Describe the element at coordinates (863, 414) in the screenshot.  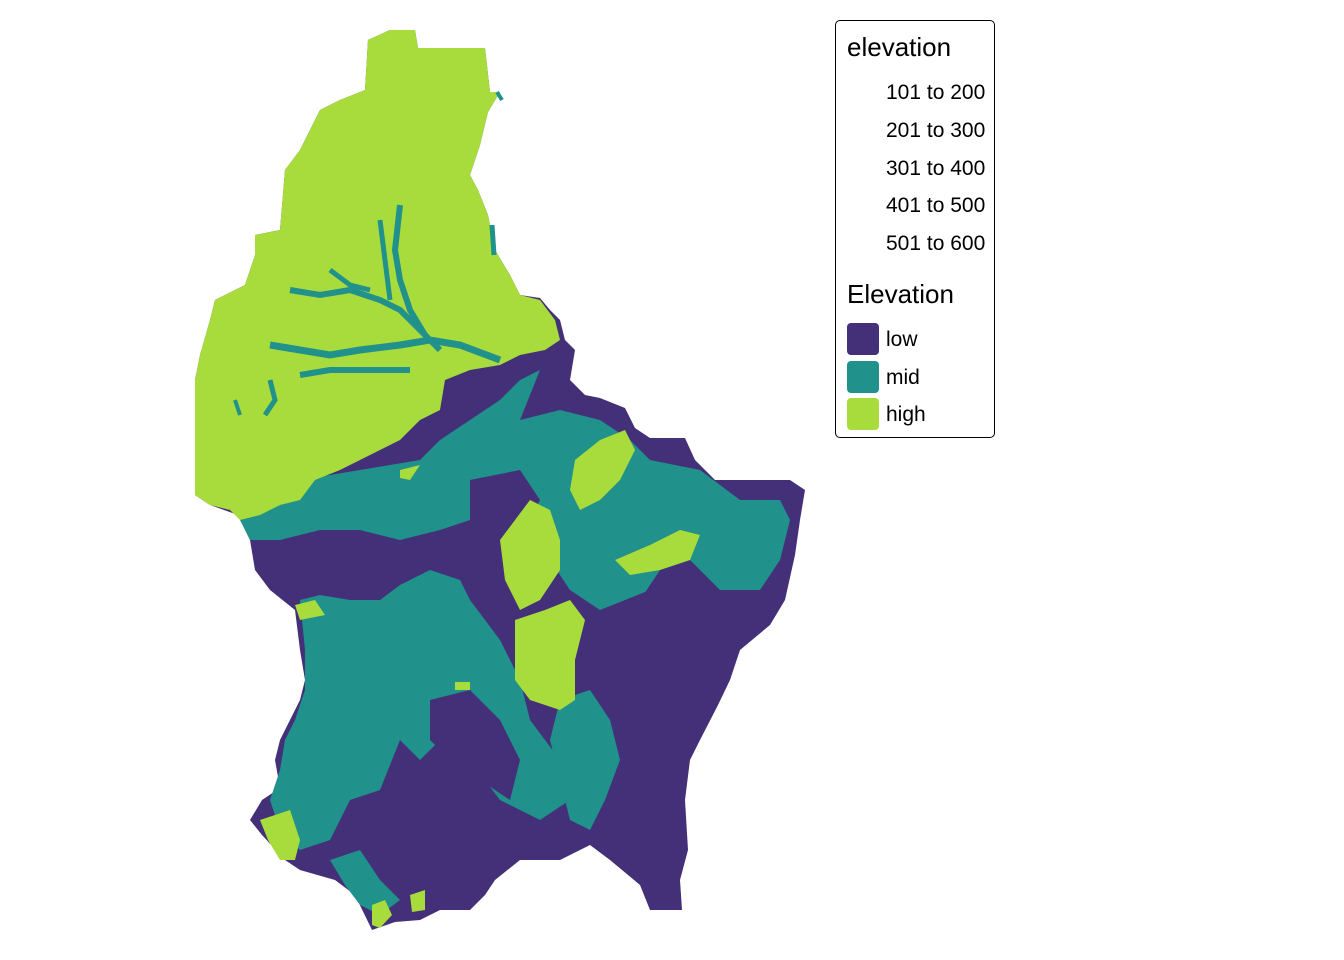
I see `legend-swatch-high` at that location.